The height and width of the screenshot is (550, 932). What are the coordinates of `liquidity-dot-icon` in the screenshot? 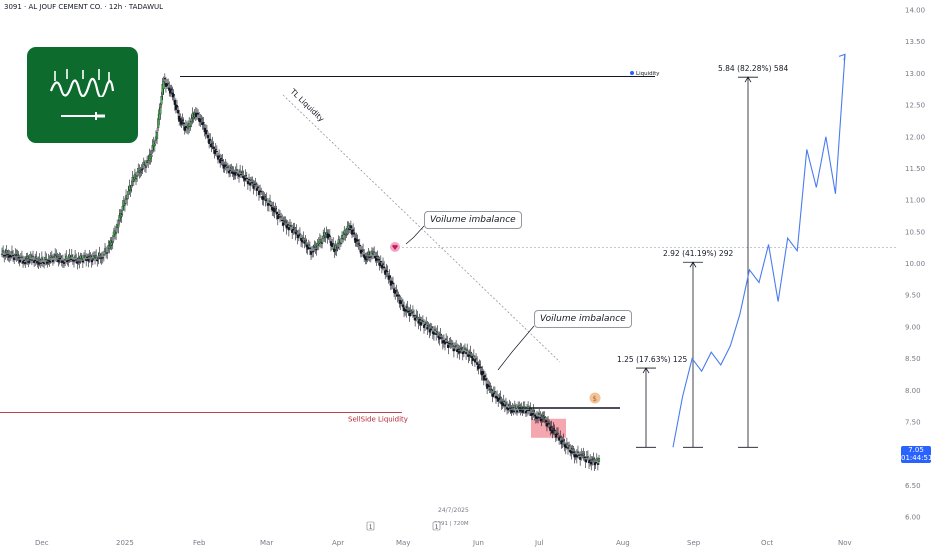 It's located at (632, 73).